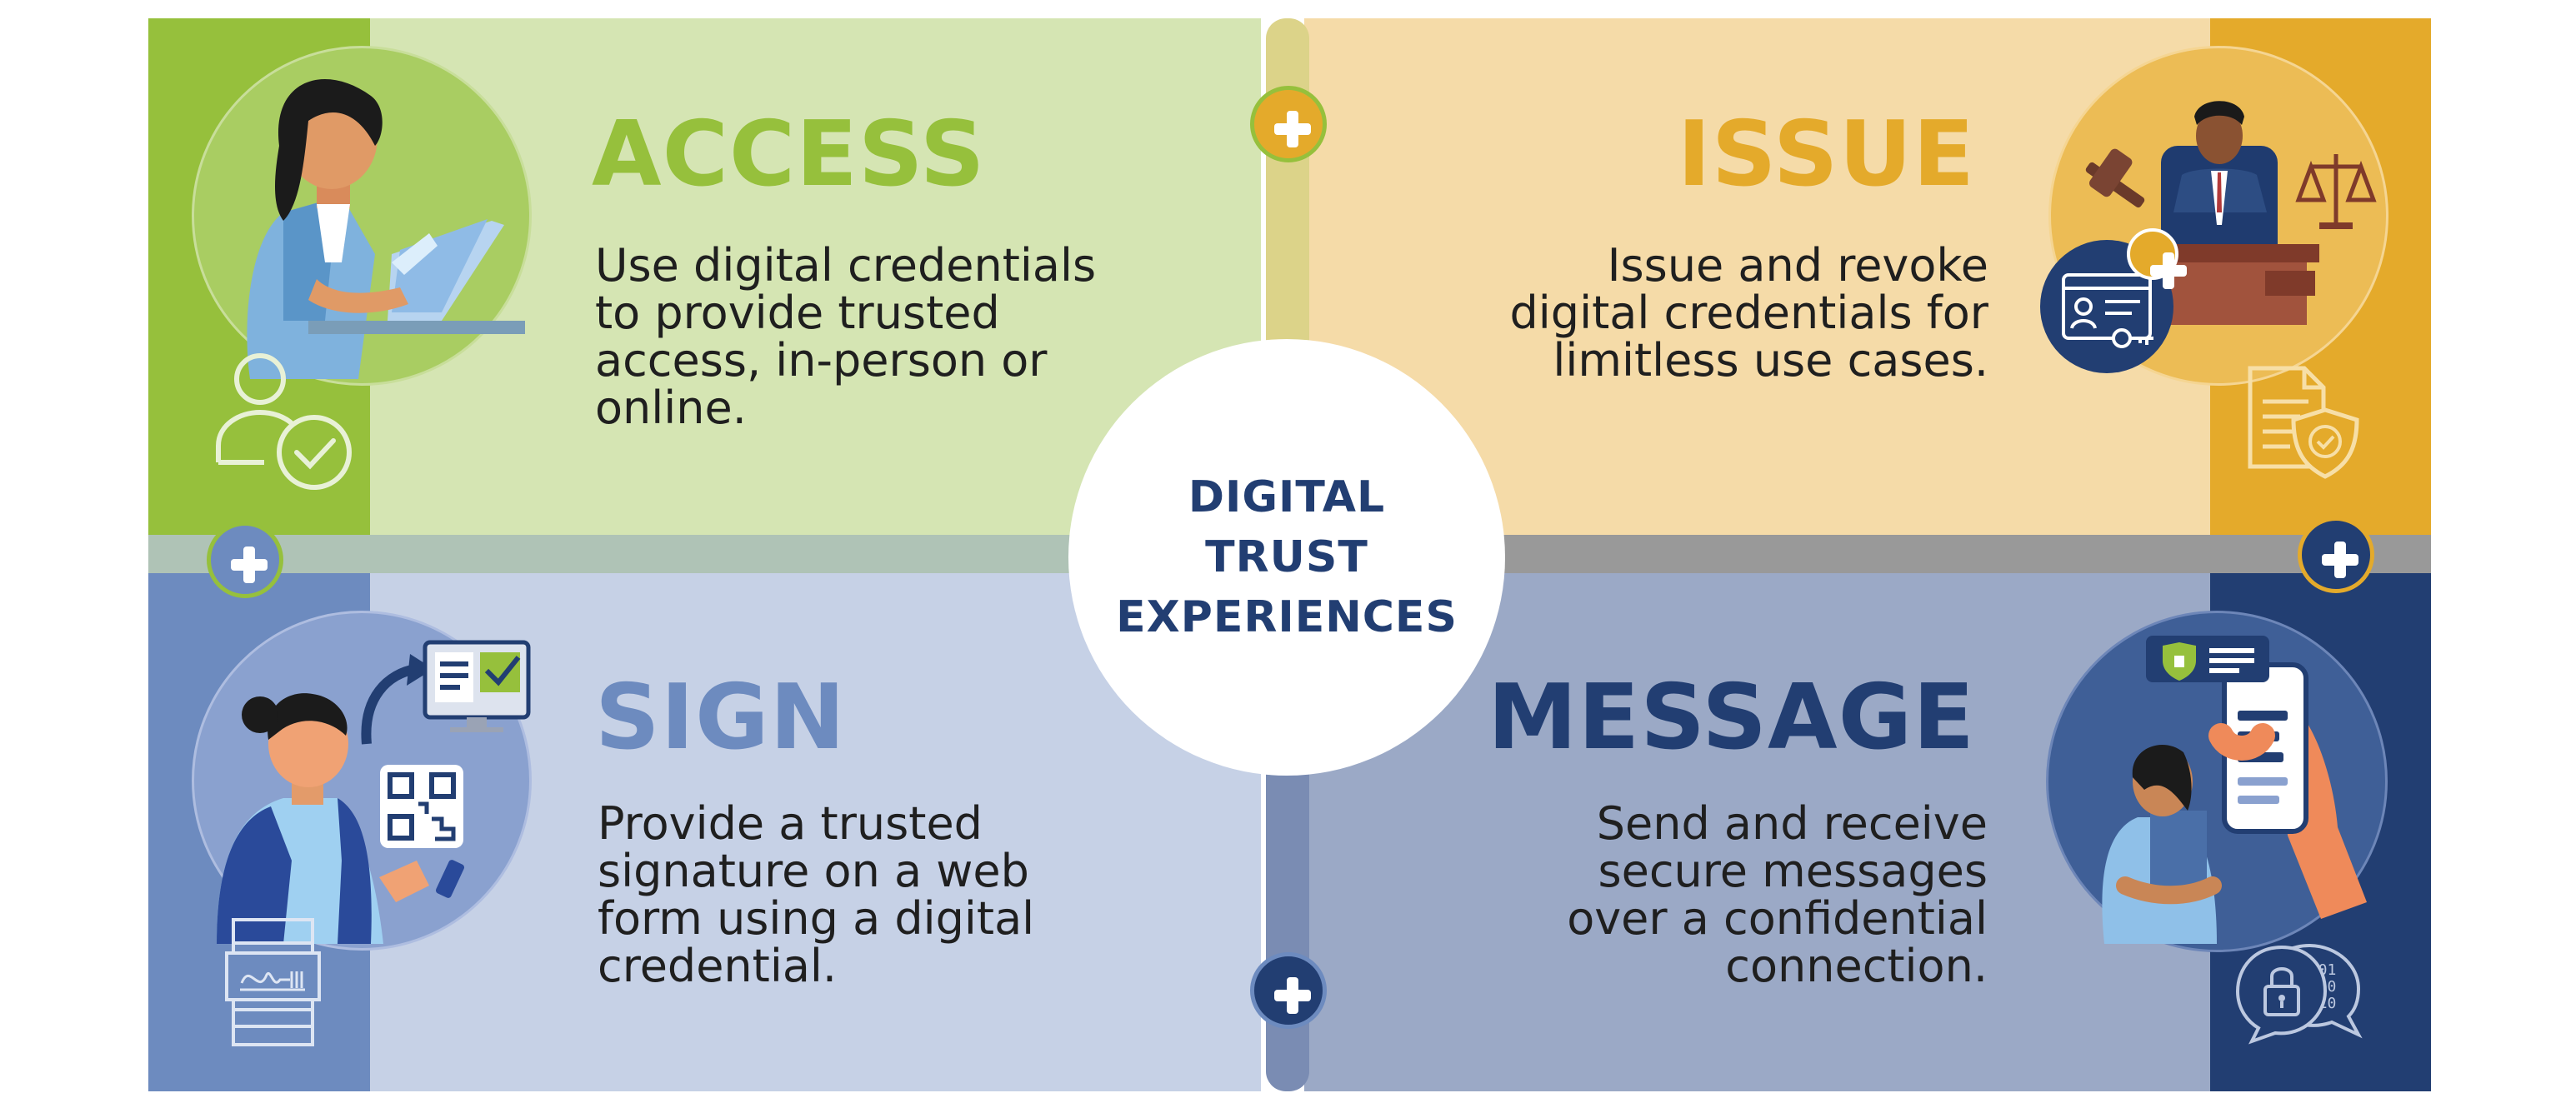 This screenshot has width=2576, height=1108. What do you see at coordinates (1857, 966) in the screenshot?
I see `message-line-4: connection.` at bounding box center [1857, 966].